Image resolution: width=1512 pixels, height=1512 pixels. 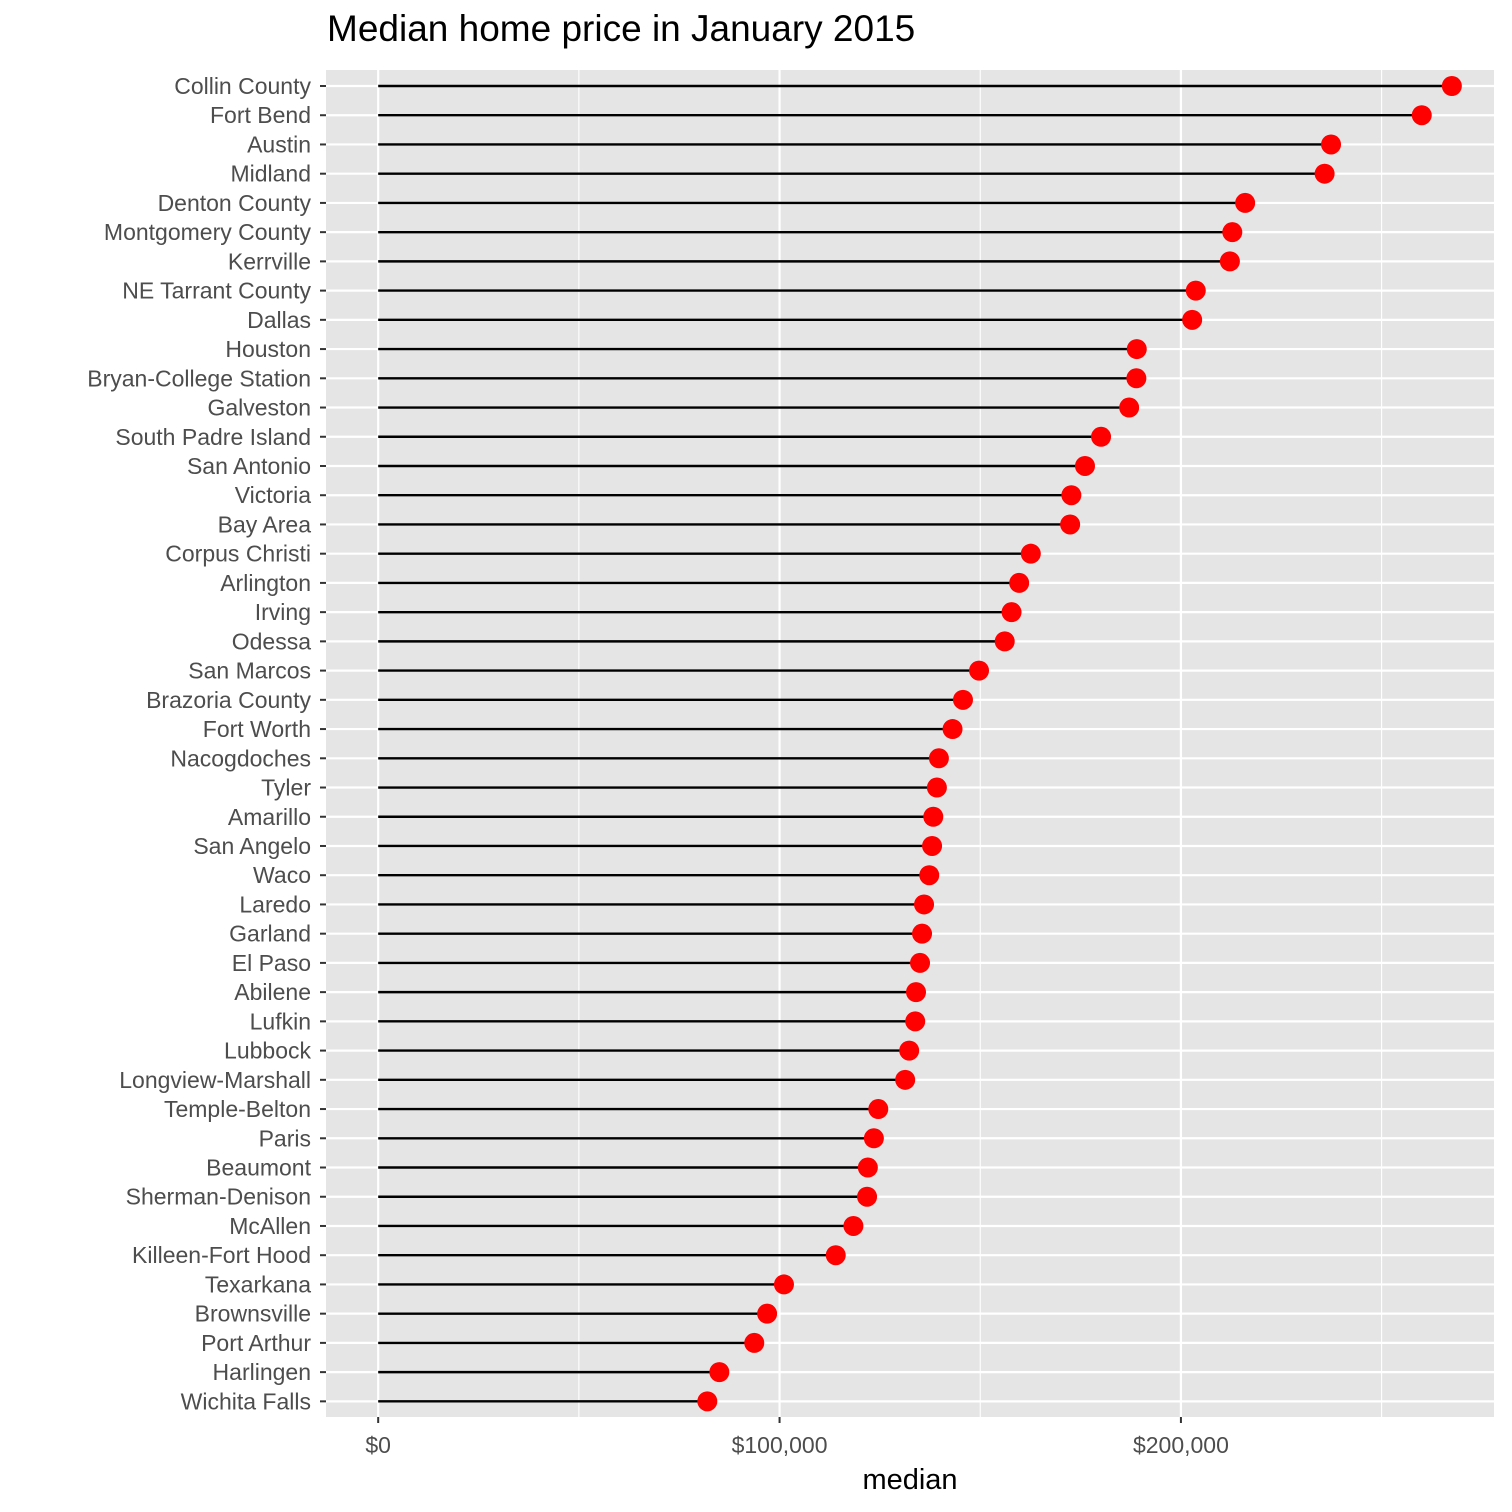 I want to click on y-tick-label: Fort Worth, so click(x=257, y=729).